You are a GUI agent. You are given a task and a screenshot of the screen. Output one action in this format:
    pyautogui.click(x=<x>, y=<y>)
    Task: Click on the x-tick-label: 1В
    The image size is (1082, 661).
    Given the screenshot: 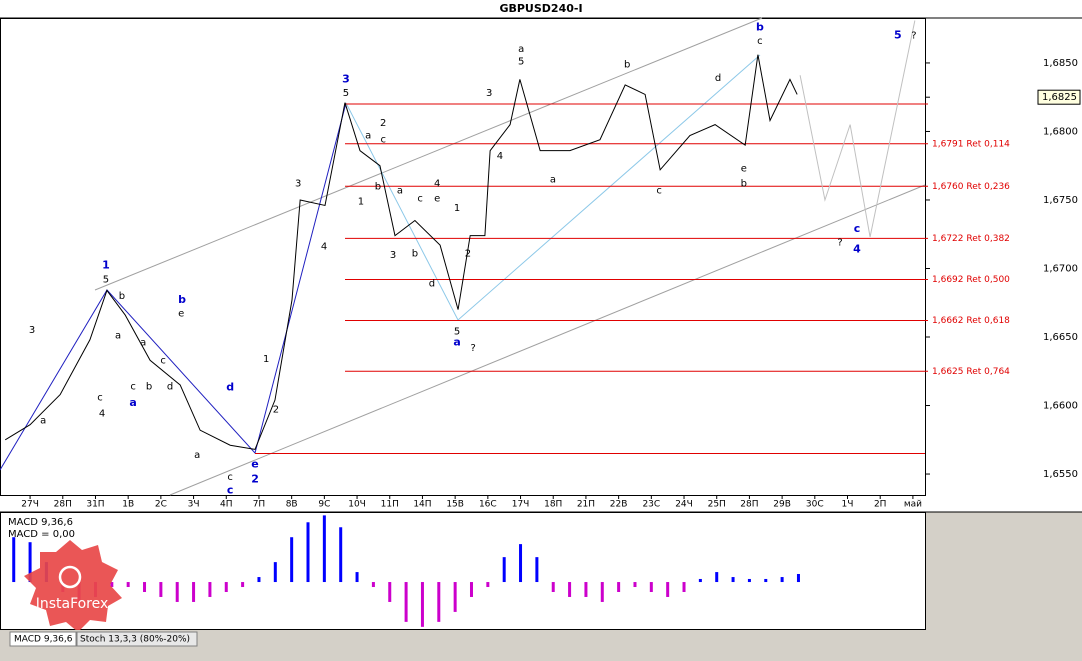 What is the action you would take?
    pyautogui.click(x=128, y=505)
    